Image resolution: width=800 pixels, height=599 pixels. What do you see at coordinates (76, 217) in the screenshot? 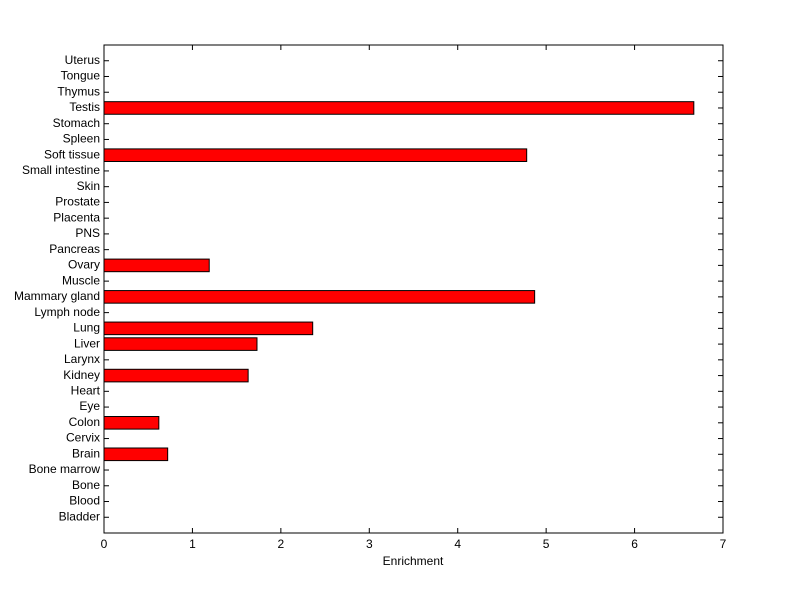
I see `y-tick-label: Placenta` at bounding box center [76, 217].